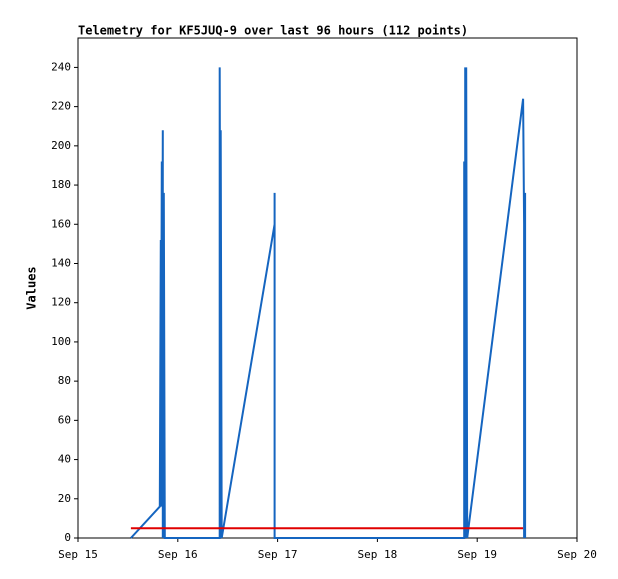 This screenshot has width=618, height=579. I want to click on y-tick-label: 120, so click(61, 302).